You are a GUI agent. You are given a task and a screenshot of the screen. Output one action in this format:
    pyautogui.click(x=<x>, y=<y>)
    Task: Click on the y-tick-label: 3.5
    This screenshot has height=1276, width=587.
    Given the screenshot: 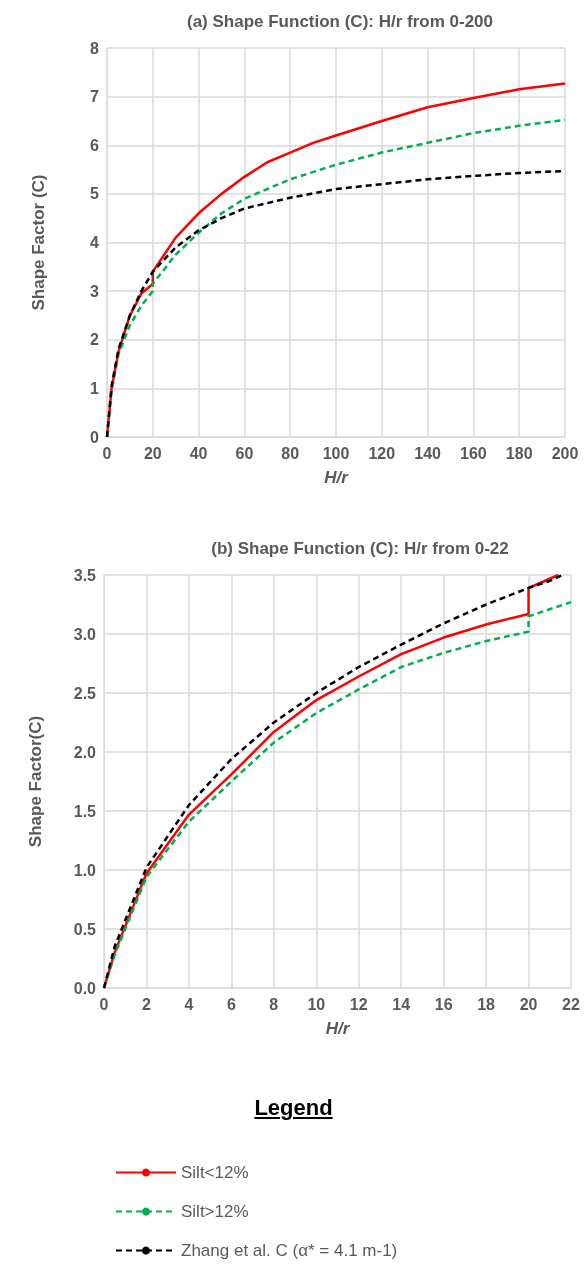 What is the action you would take?
    pyautogui.click(x=85, y=575)
    